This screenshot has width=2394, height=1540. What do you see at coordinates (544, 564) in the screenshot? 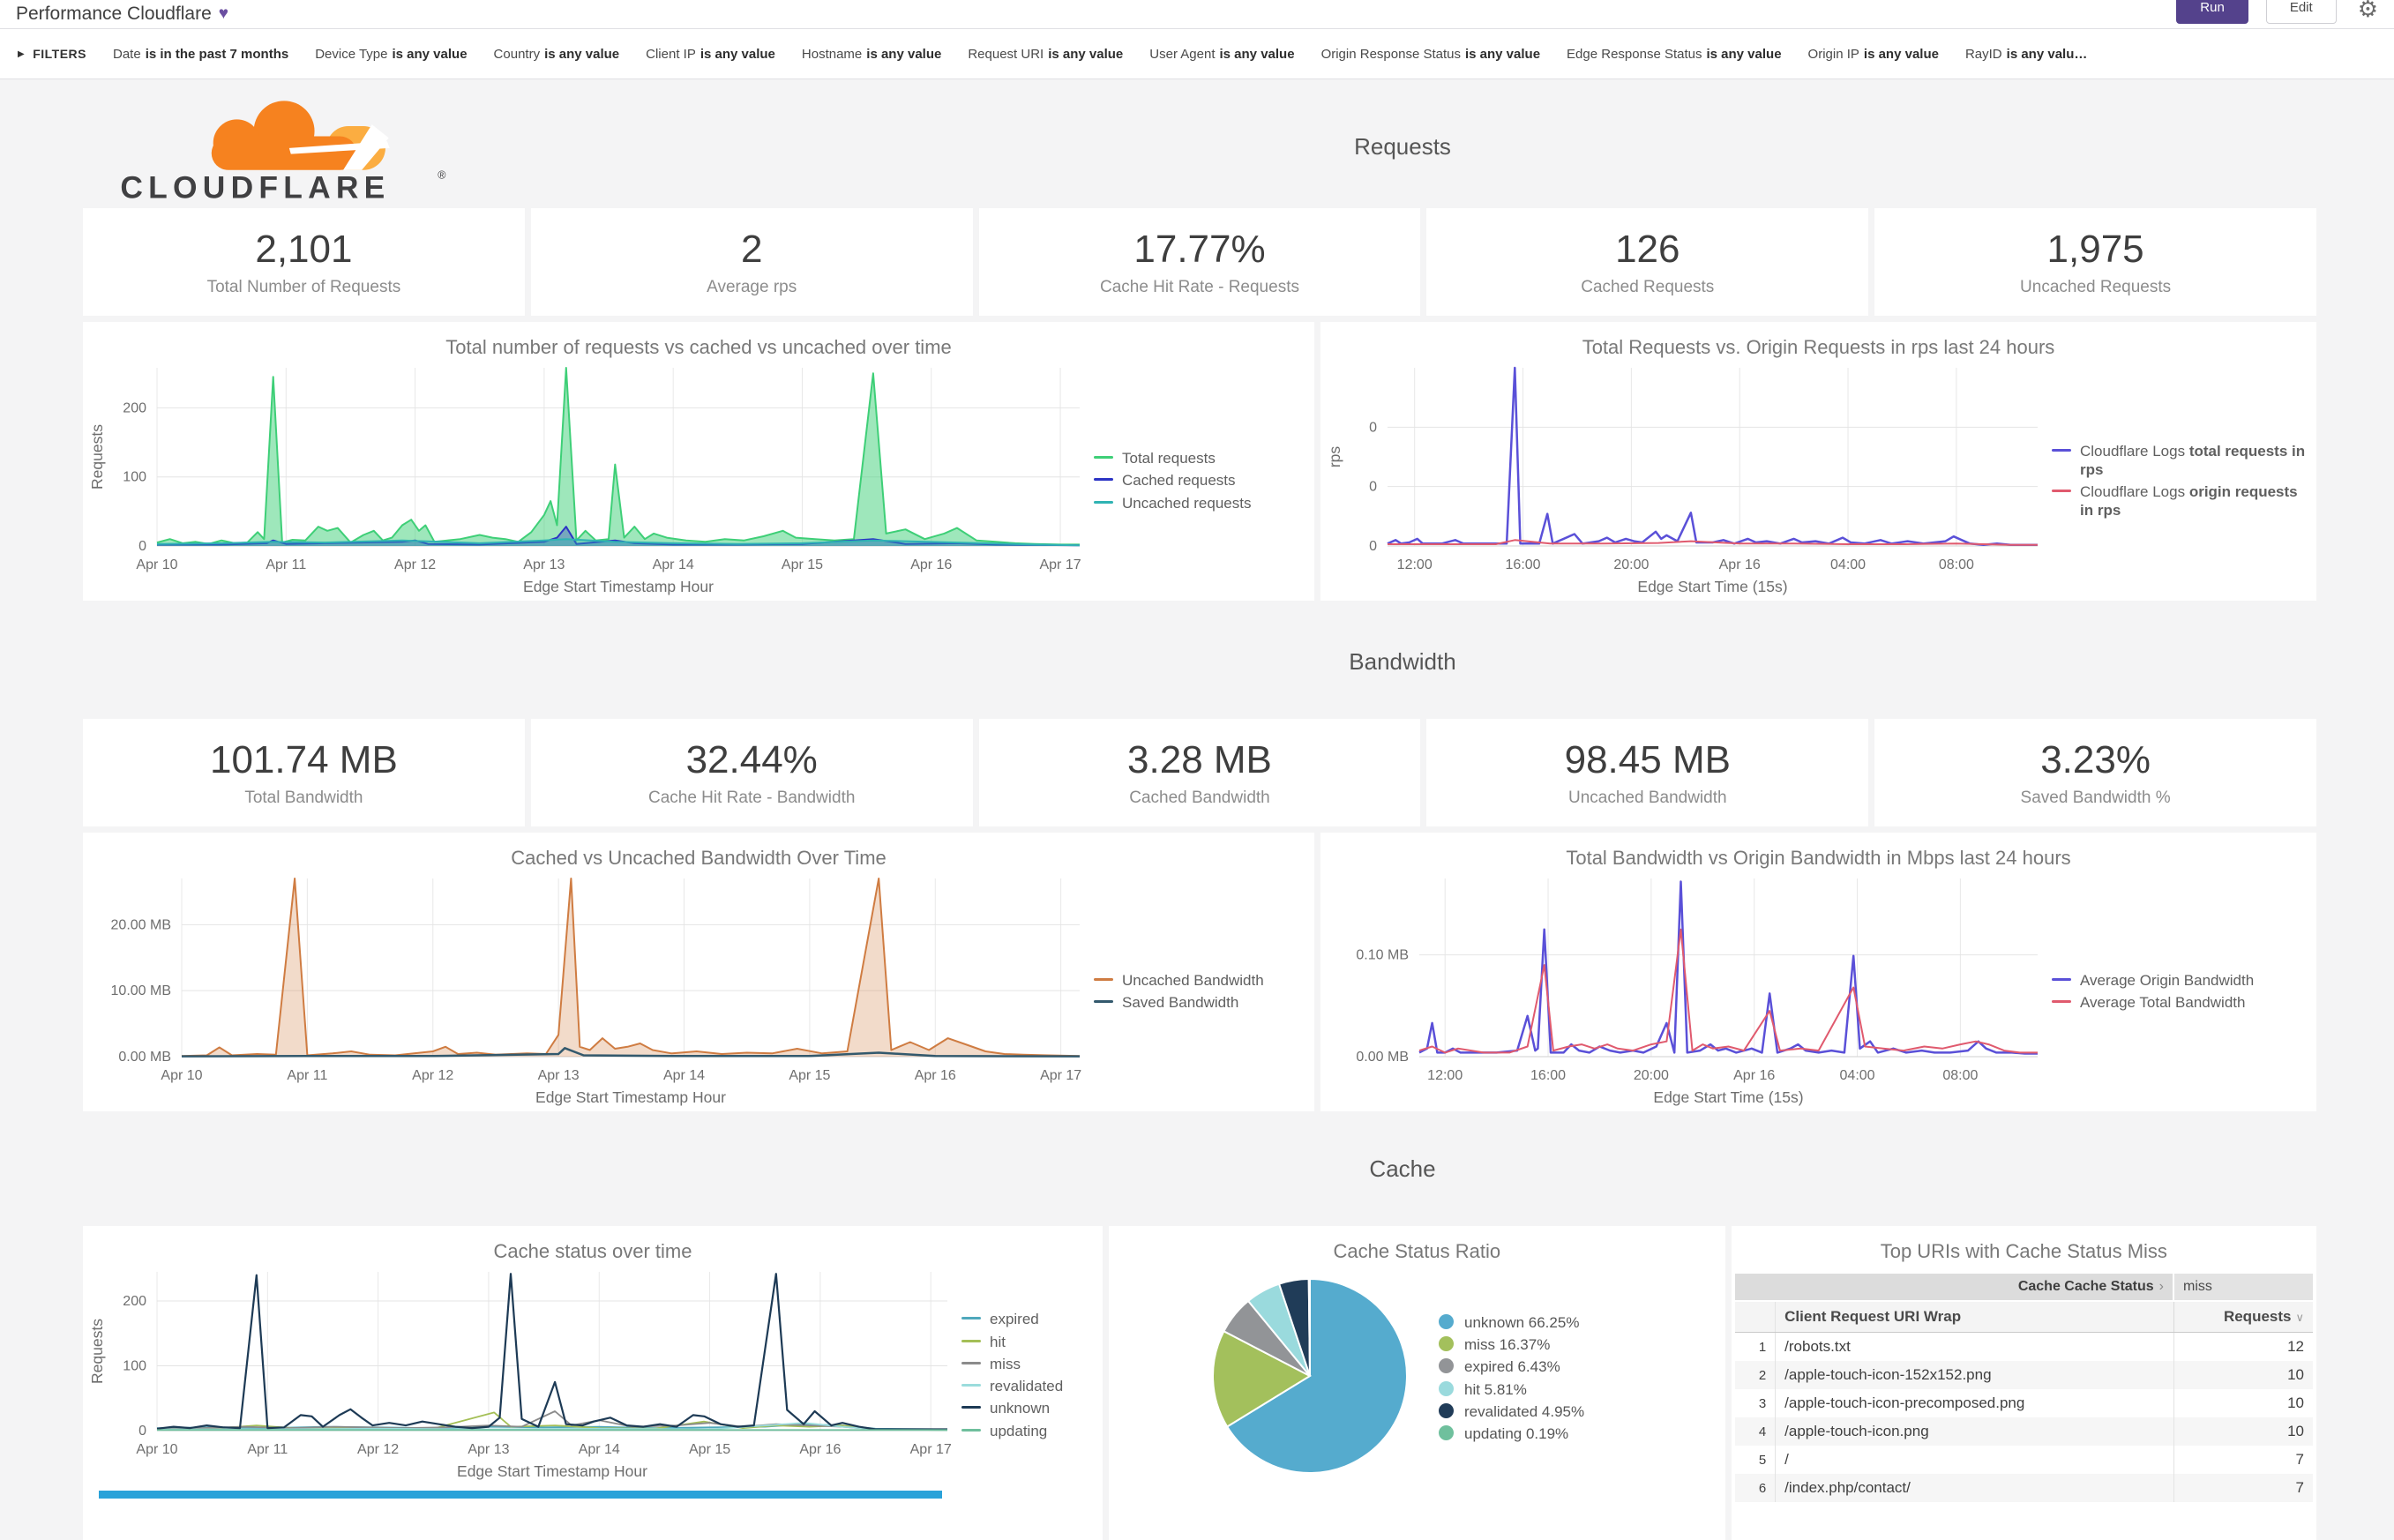
I see `svg-text: Apr 13` at bounding box center [544, 564].